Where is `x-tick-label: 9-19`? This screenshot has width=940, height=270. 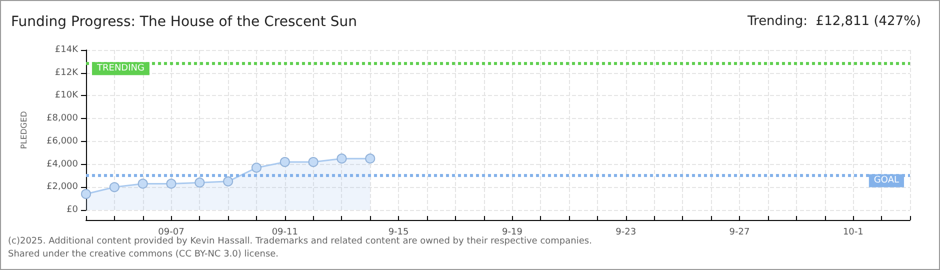 x-tick-label: 9-19 is located at coordinates (512, 233).